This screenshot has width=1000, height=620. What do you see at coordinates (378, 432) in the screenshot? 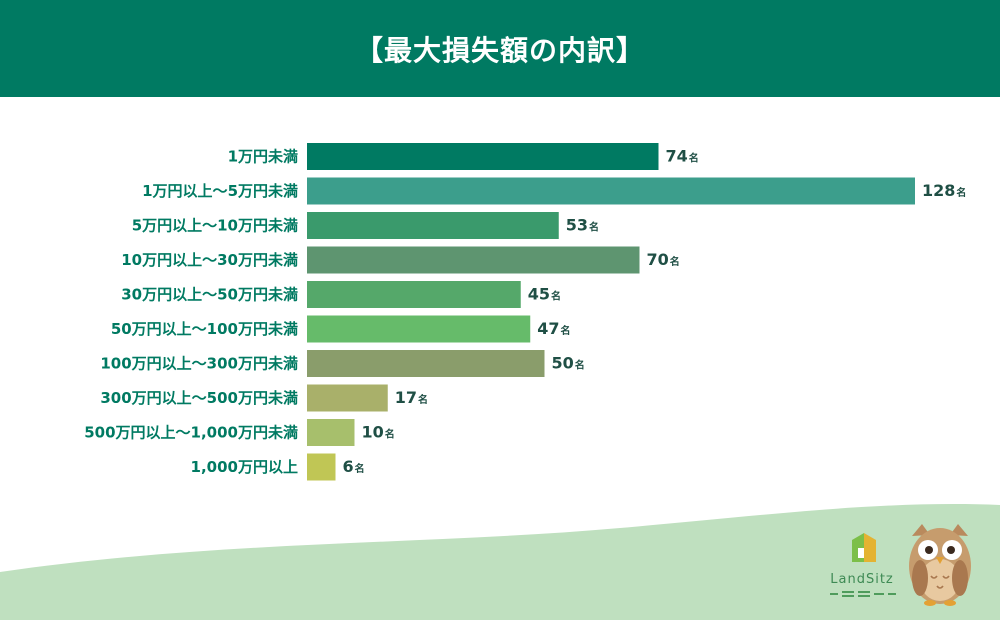
I see `value-label: 10名` at bounding box center [378, 432].